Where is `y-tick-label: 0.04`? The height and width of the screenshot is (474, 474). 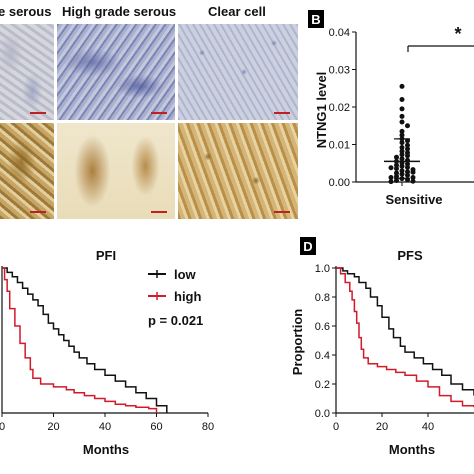 y-tick-label: 0.04 is located at coordinates (339, 33).